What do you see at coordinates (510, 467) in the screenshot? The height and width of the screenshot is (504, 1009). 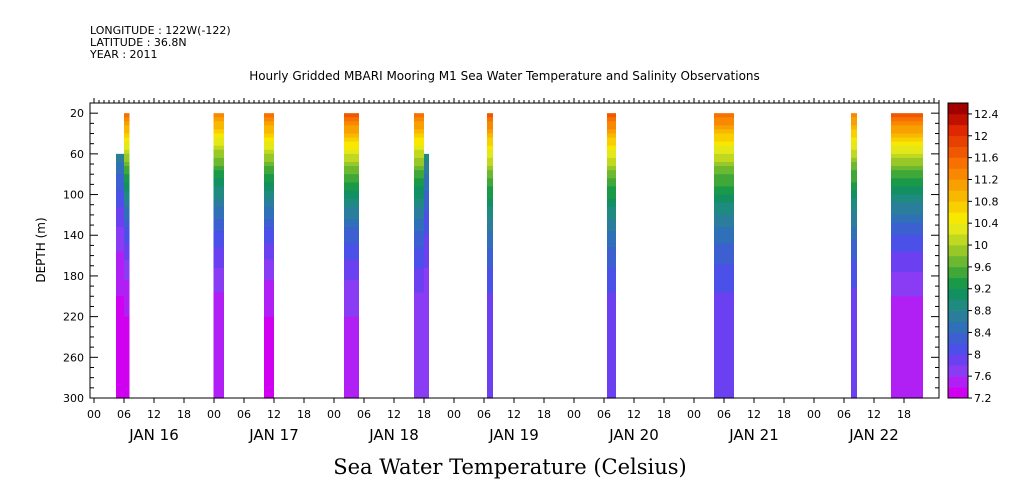 I see `x-axis-title: Sea Water Temperature (Celsius)` at bounding box center [510, 467].